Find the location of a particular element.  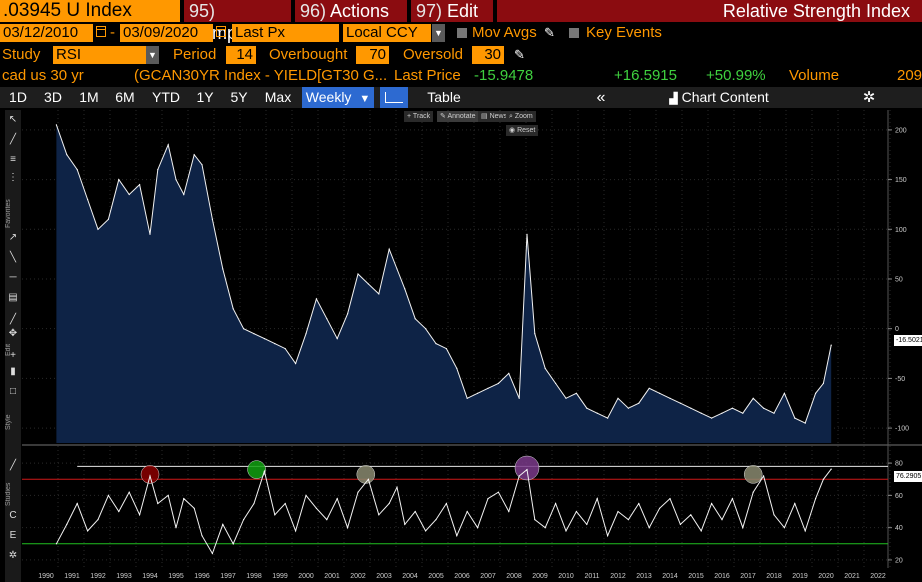

fib-tool-icon: ≡ is located at coordinates (13, 159).